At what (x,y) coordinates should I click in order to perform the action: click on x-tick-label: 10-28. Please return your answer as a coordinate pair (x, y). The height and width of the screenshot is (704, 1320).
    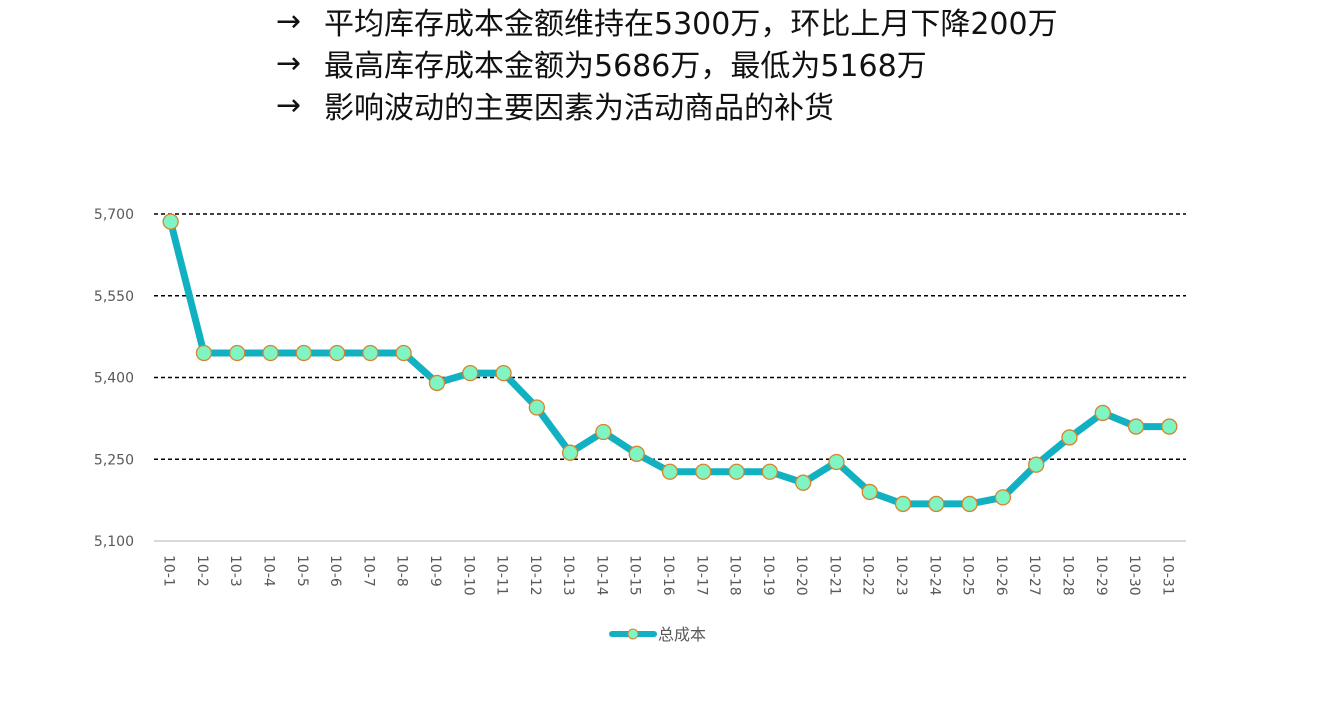
    Looking at the image, I should click on (1067, 575).